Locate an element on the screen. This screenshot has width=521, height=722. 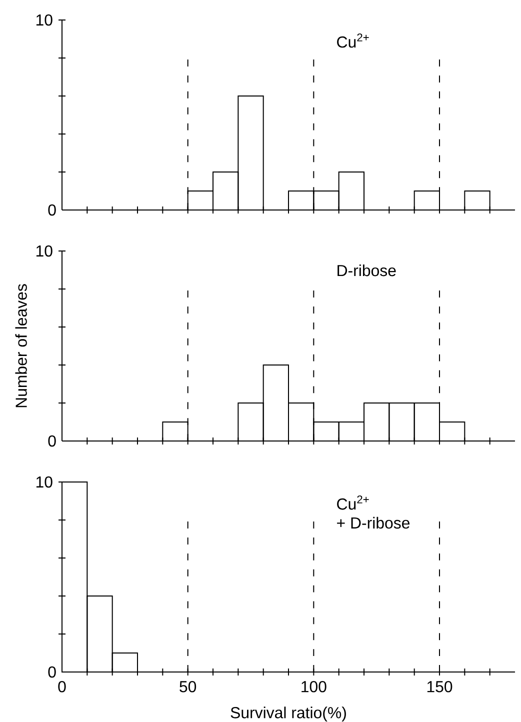
x-tick-label: 50 is located at coordinates (188, 686).